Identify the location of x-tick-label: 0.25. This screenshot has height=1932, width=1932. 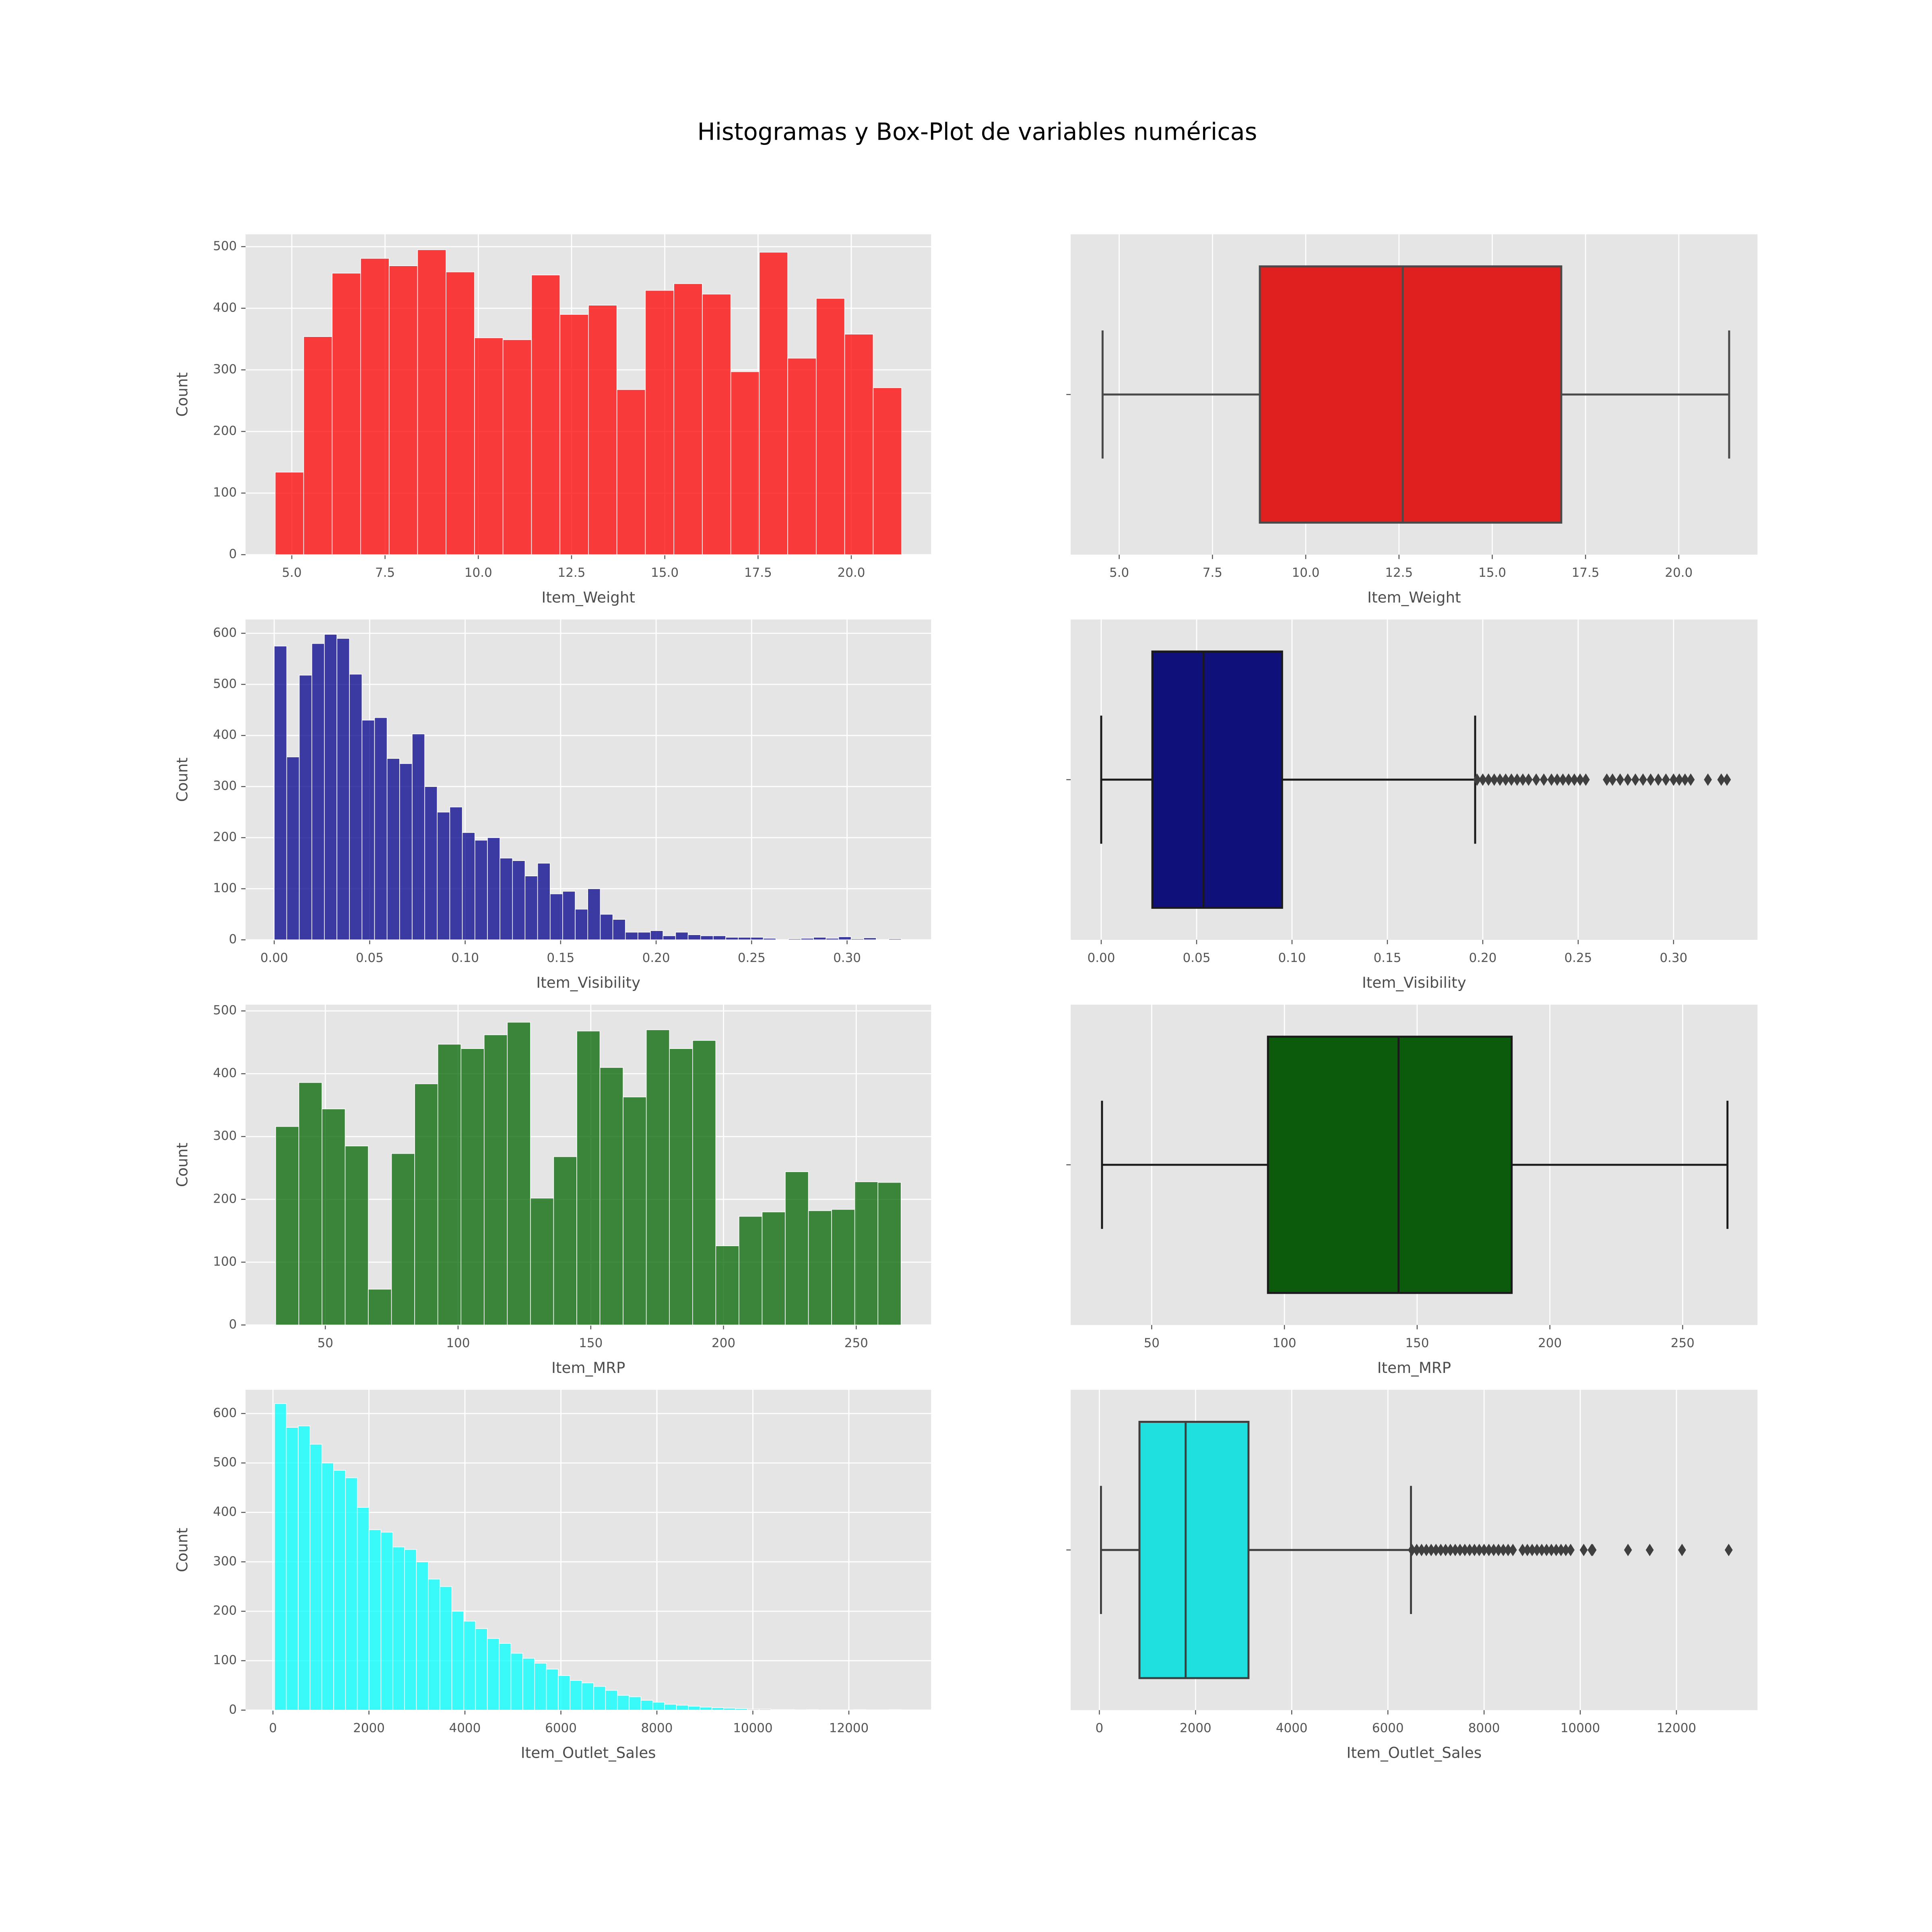
(752, 958).